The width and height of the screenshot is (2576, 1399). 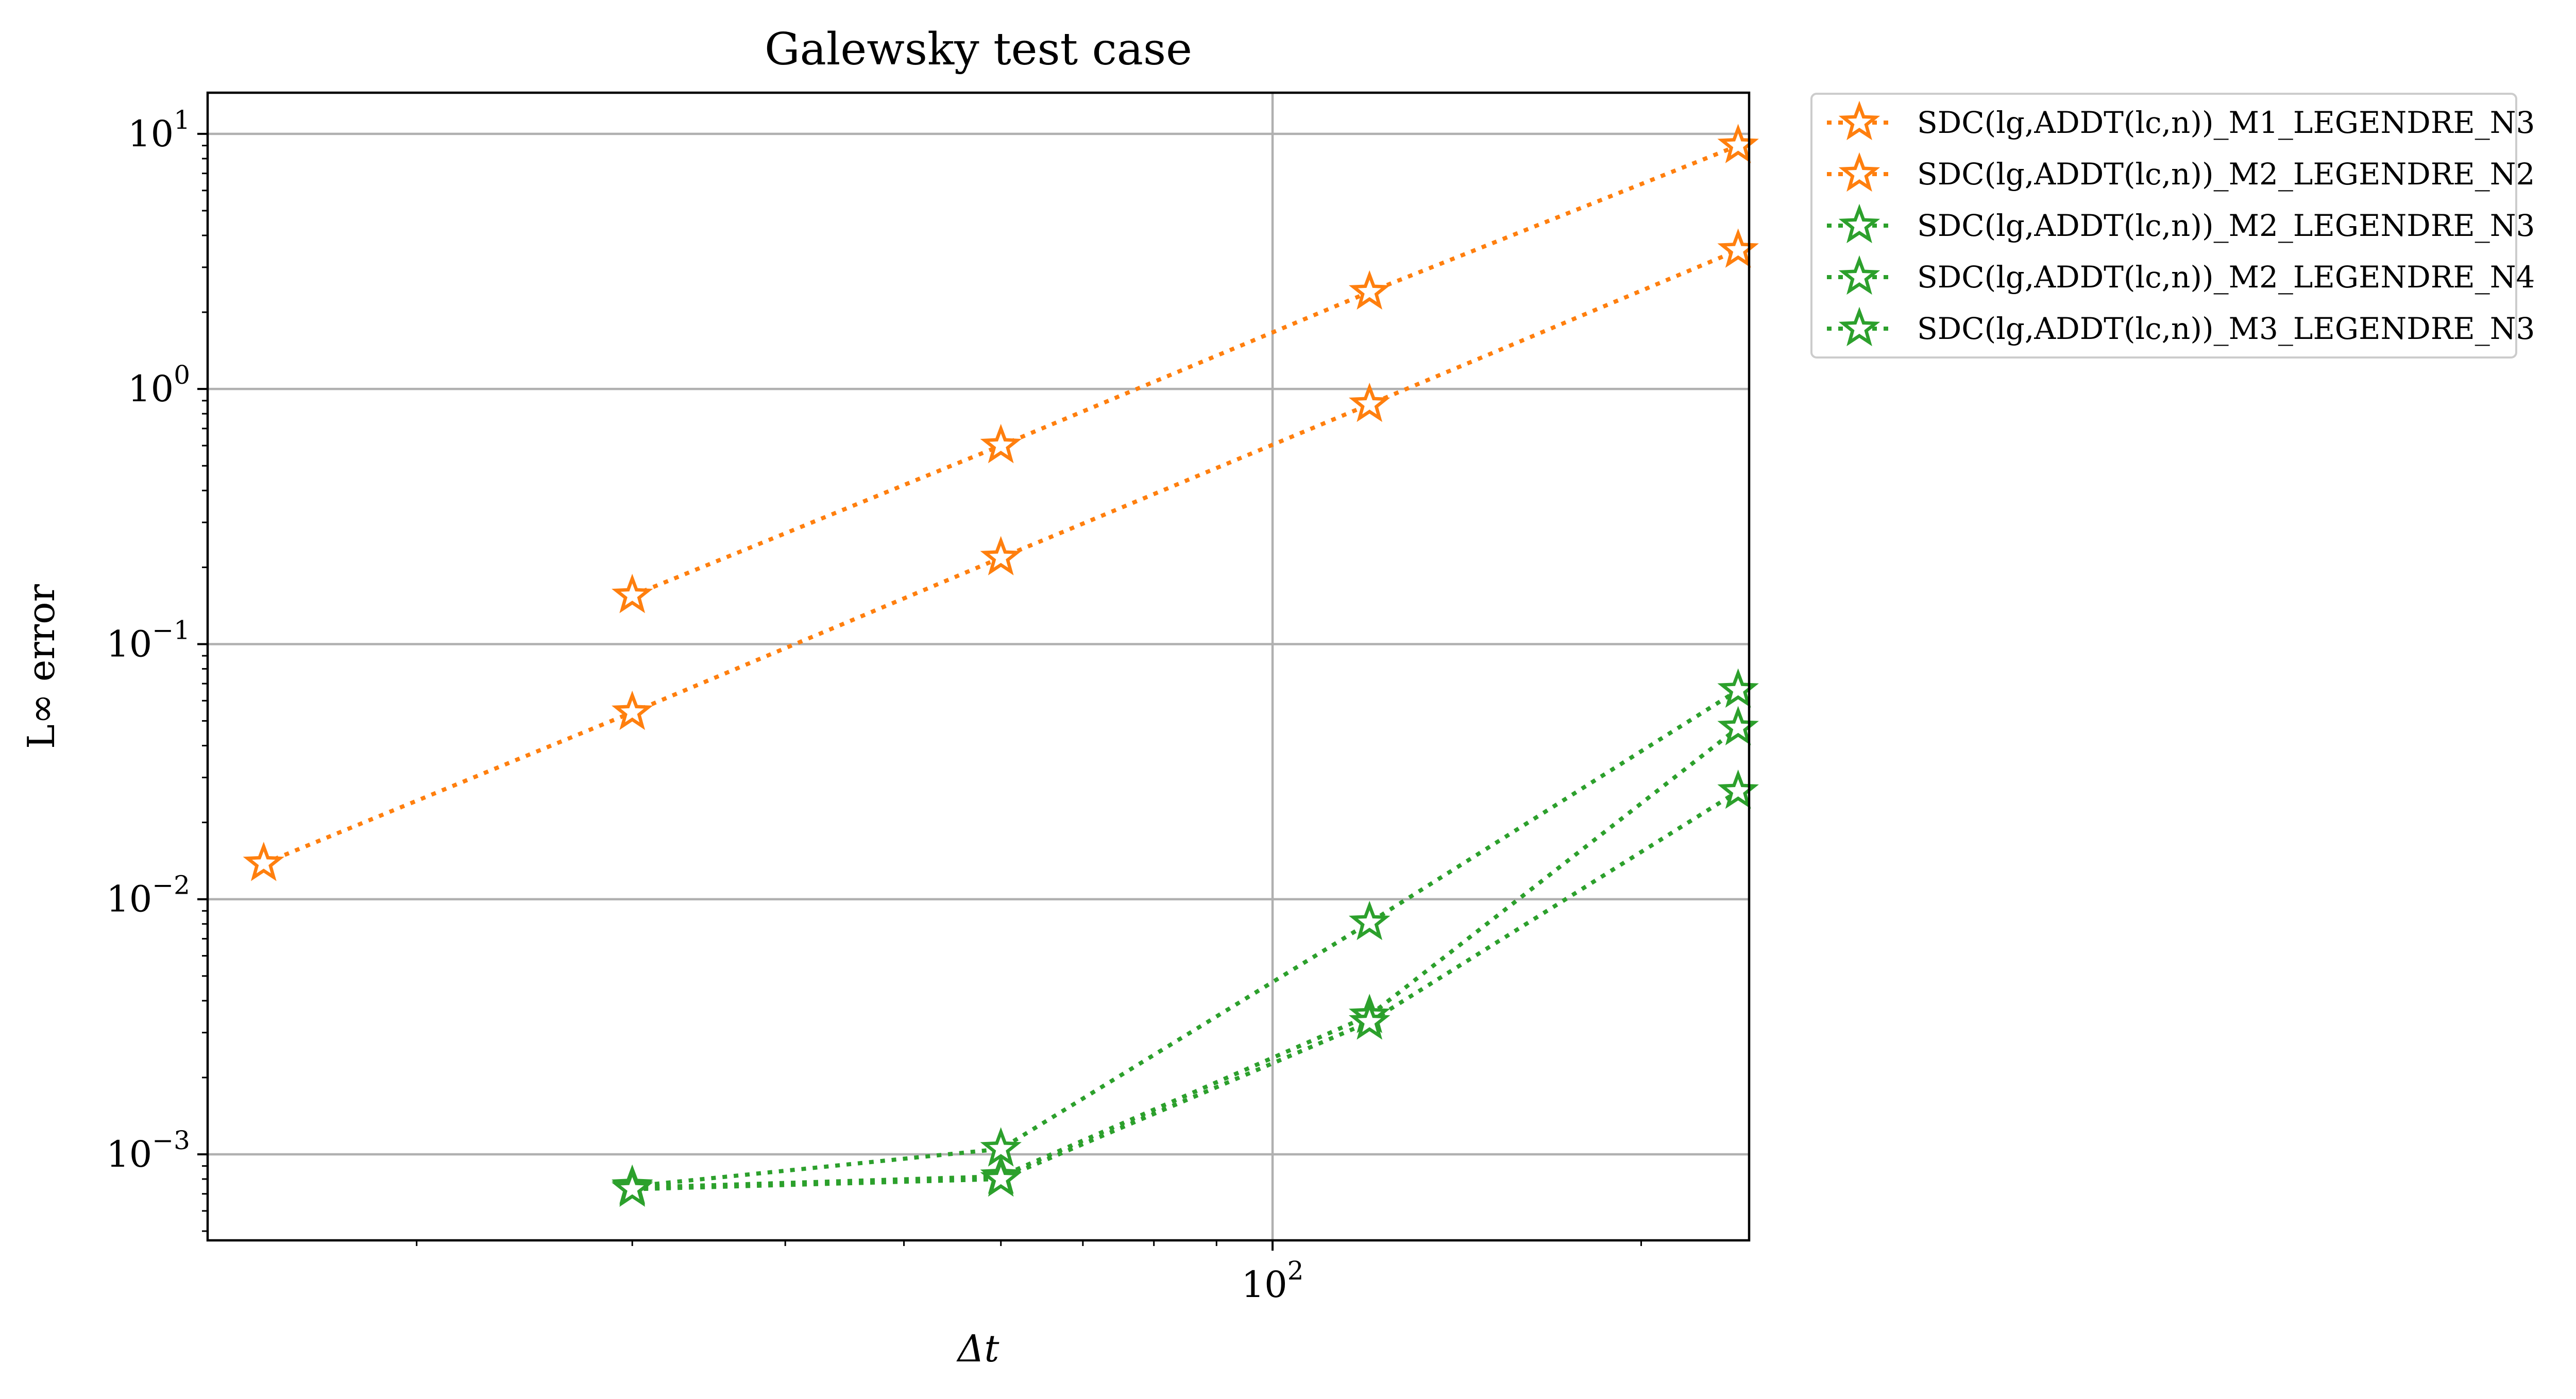 What do you see at coordinates (1273, 1281) in the screenshot?
I see `x-tick-label: 102` at bounding box center [1273, 1281].